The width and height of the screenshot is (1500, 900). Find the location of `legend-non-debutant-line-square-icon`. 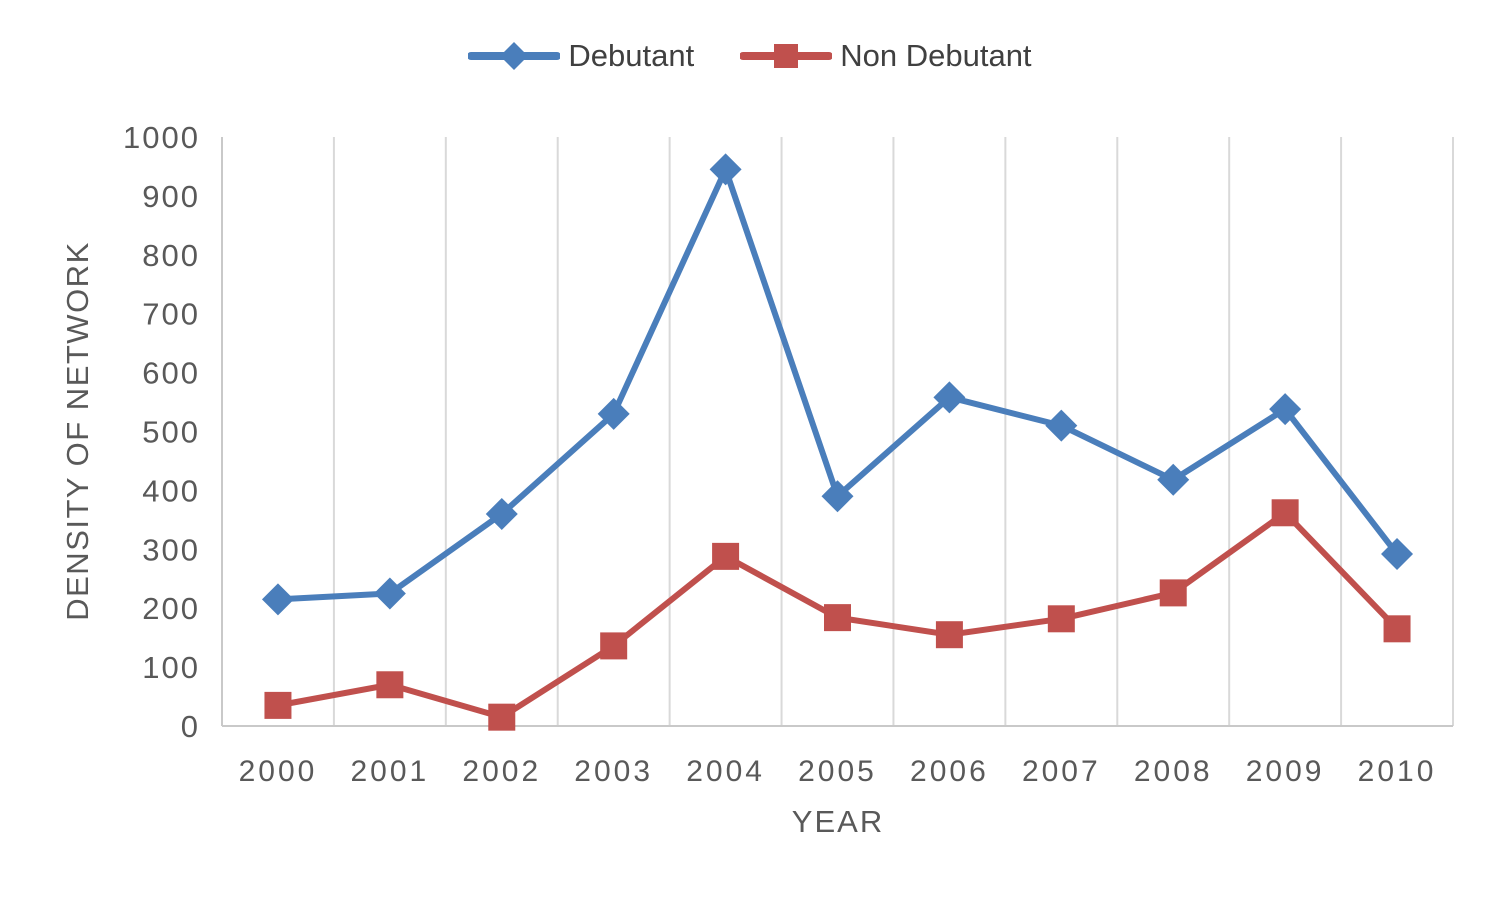

legend-non-debutant-line-square-icon is located at coordinates (786, 56).